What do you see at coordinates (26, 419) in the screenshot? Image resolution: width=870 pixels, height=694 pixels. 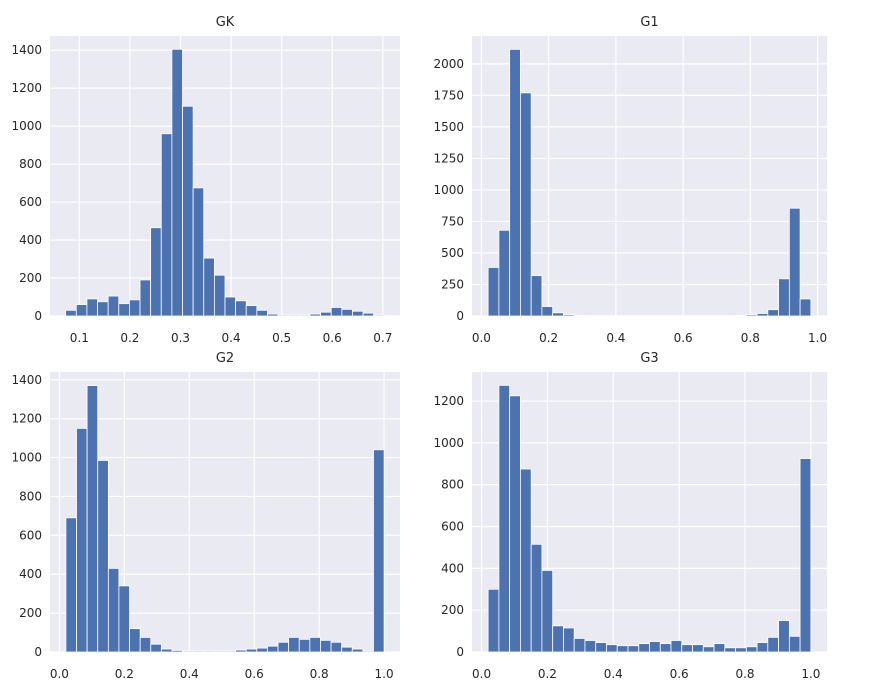 I see `y-tick-label: 1200` at bounding box center [26, 419].